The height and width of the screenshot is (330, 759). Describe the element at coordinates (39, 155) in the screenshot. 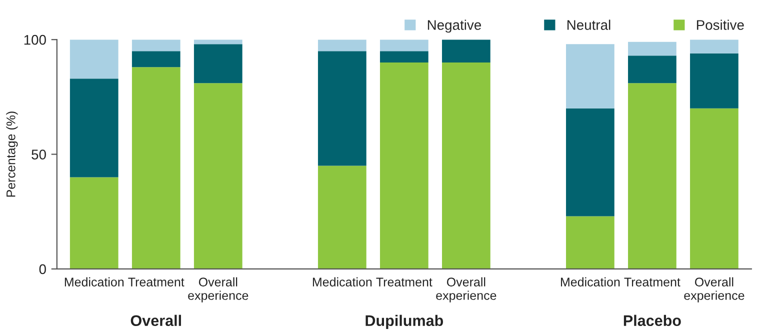

I see `y-tick-label: 50` at that location.